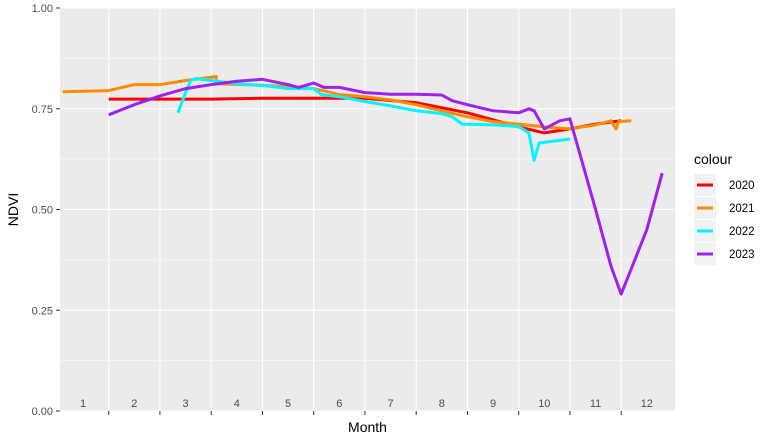 The image size is (773, 442). I want to click on series-line-2022, so click(373, 119).